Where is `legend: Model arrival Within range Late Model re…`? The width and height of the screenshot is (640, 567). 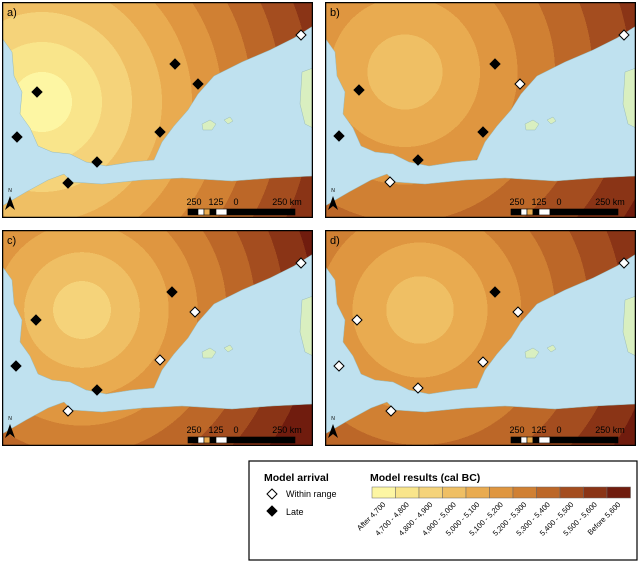
legend: Model arrival Within range Late Model re… is located at coordinates (443, 510).